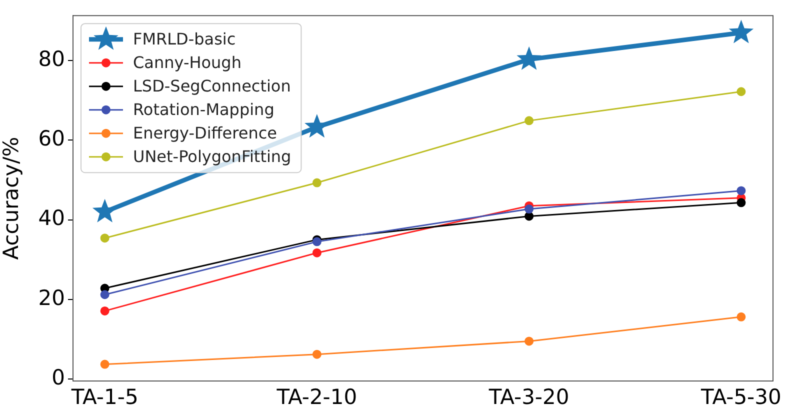 The width and height of the screenshot is (790, 408). Describe the element at coordinates (12, 198) in the screenshot. I see `y-axis-title: Accuracy/%` at that location.